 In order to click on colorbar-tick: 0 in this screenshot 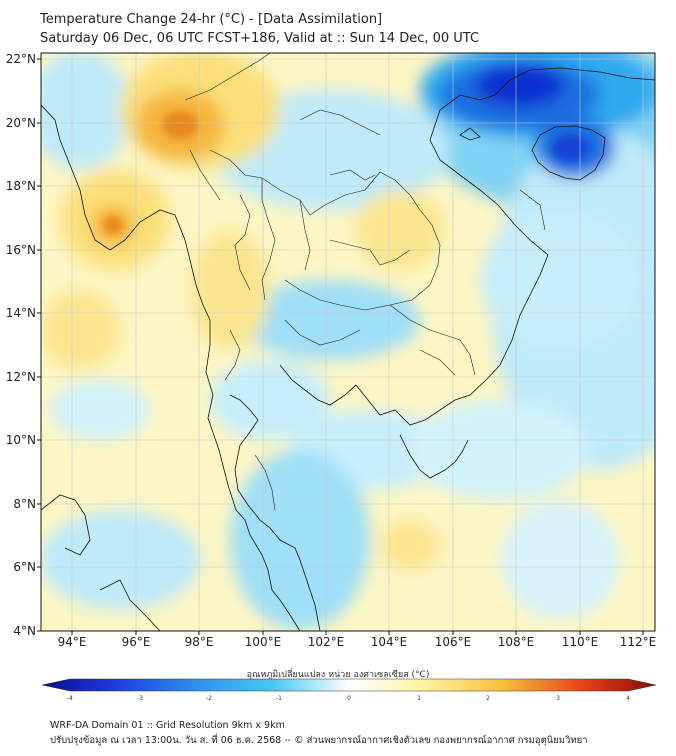, I will do `click(349, 698)`.